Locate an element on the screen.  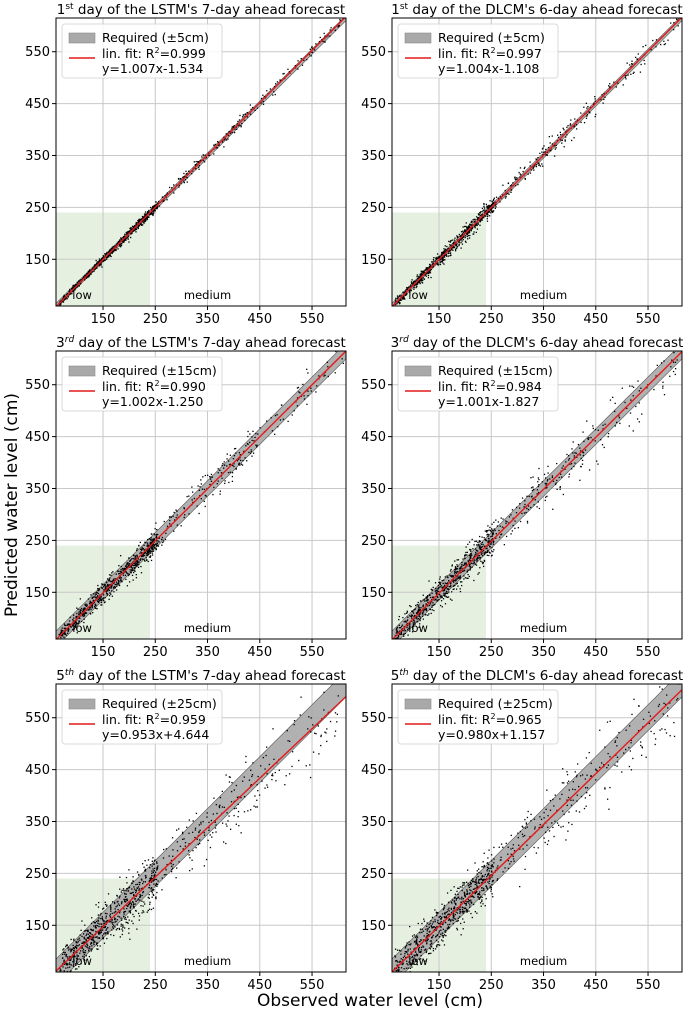
legend-band-swatch is located at coordinates (82, 704).